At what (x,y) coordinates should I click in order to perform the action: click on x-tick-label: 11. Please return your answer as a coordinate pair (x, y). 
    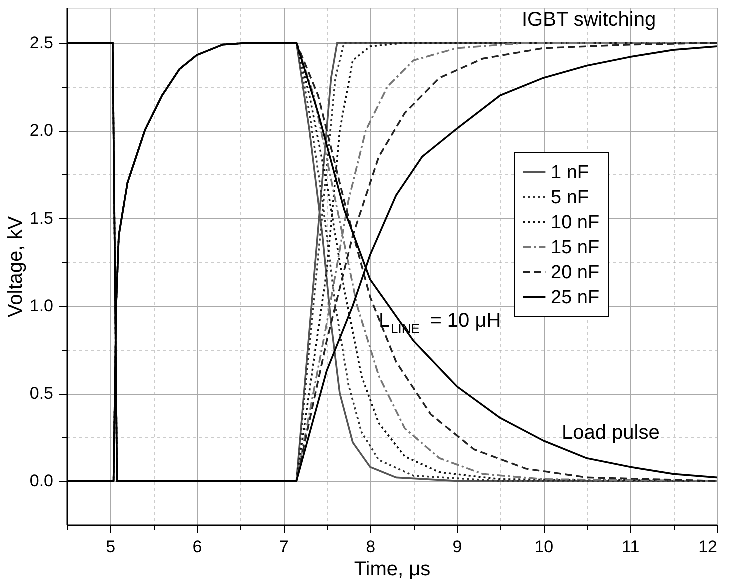
    Looking at the image, I should click on (631, 547).